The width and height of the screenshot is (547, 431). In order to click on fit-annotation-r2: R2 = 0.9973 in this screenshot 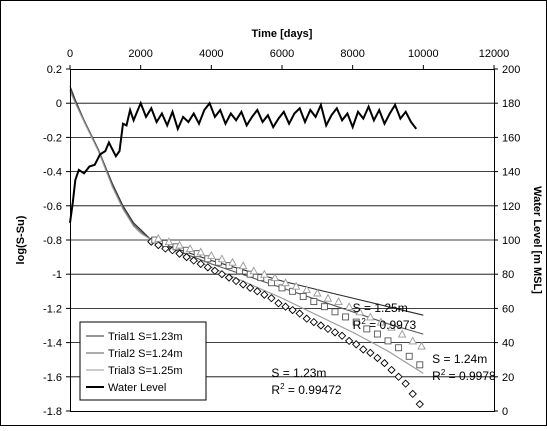, I will do `click(385, 324)`.